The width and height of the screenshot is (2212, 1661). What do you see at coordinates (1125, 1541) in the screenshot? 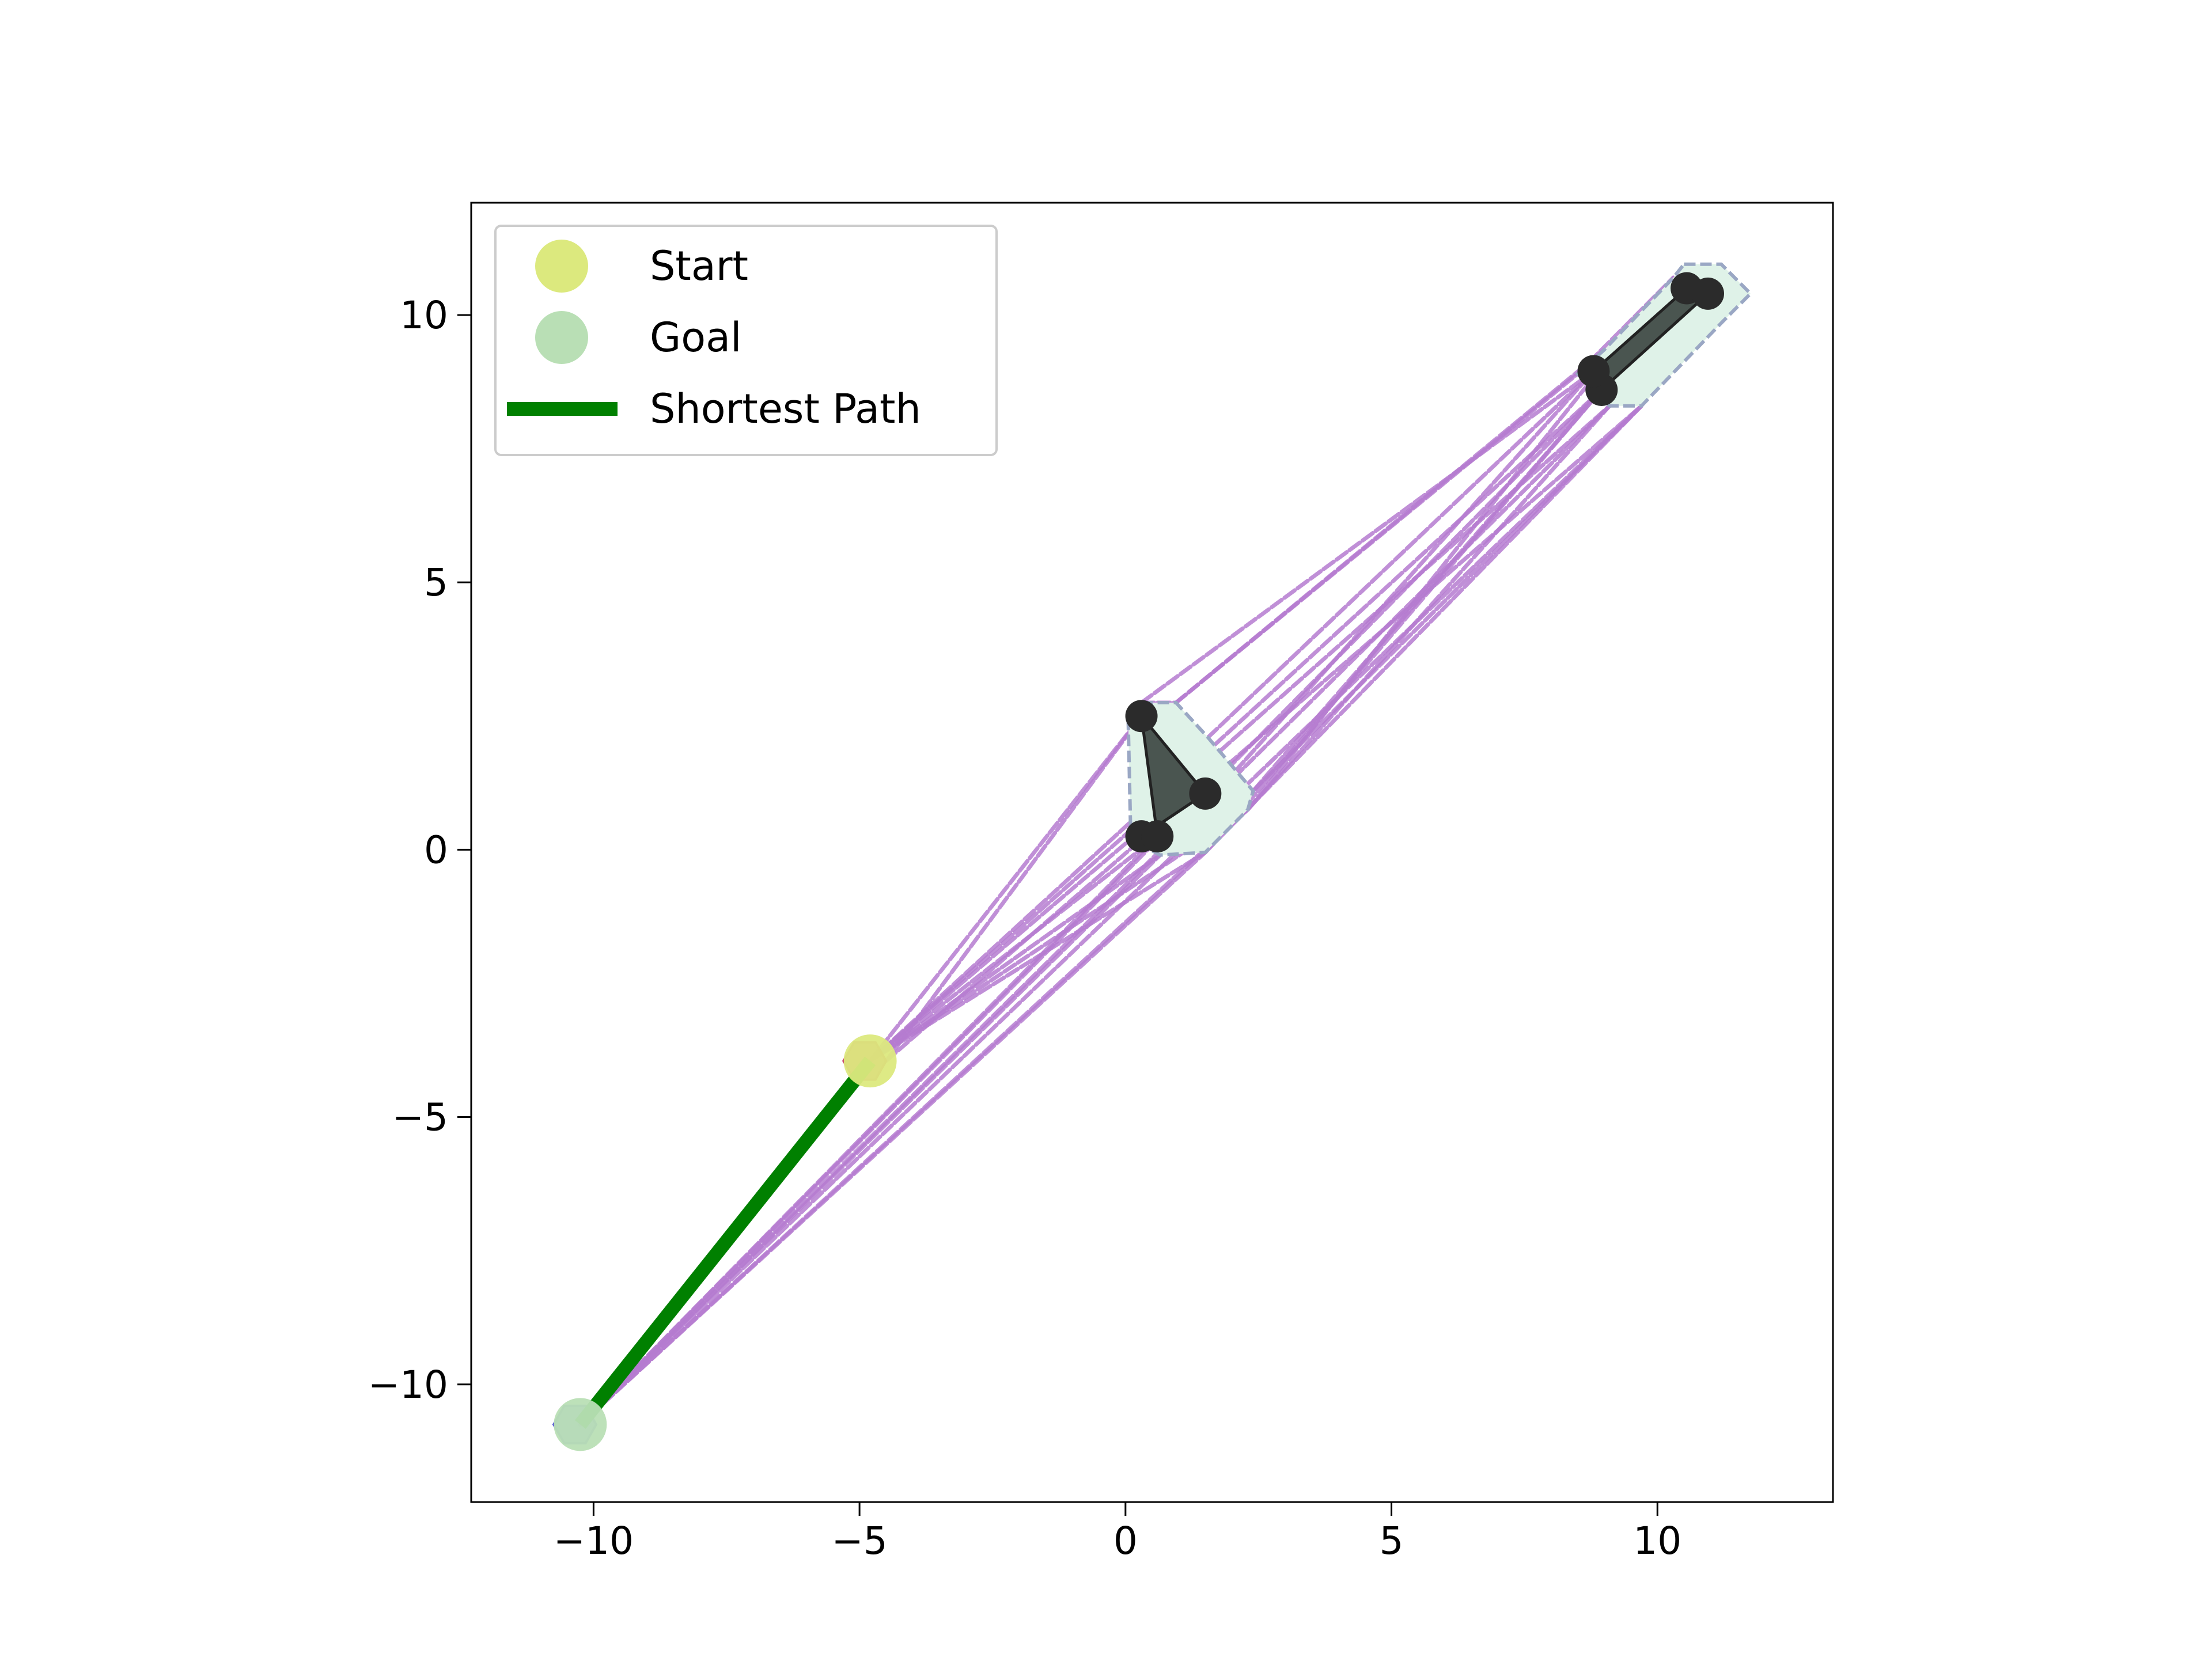
I see `x-tick-label: 0` at bounding box center [1125, 1541].